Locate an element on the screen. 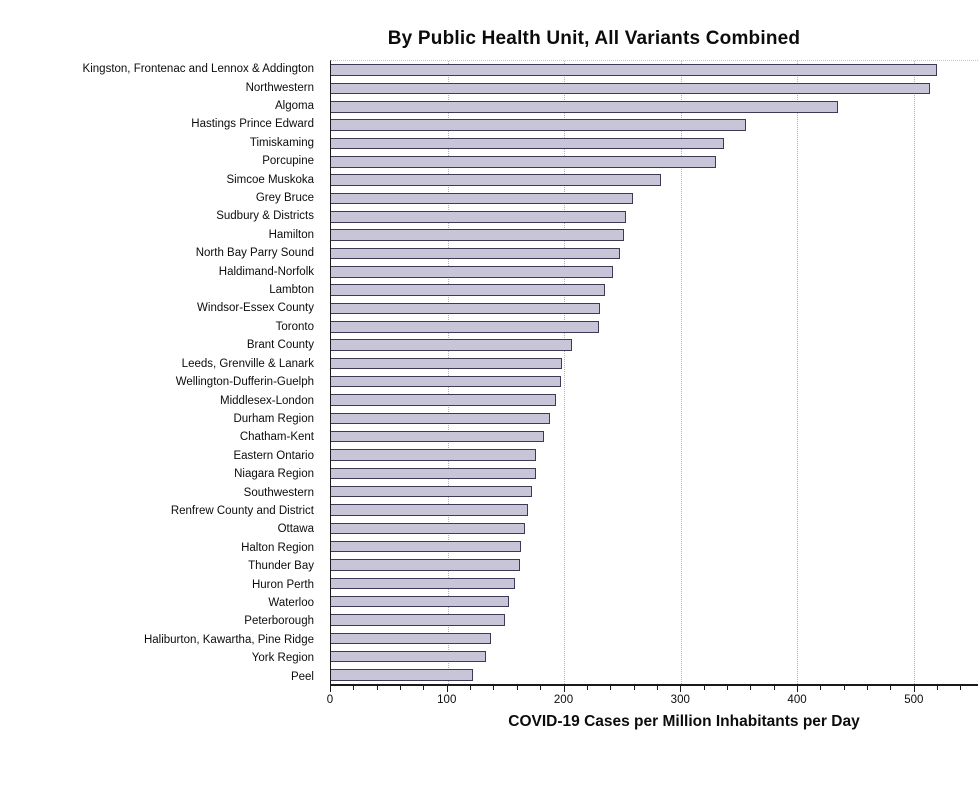 This screenshot has width=980, height=785. x-tick-label-0: 0 is located at coordinates (330, 700).